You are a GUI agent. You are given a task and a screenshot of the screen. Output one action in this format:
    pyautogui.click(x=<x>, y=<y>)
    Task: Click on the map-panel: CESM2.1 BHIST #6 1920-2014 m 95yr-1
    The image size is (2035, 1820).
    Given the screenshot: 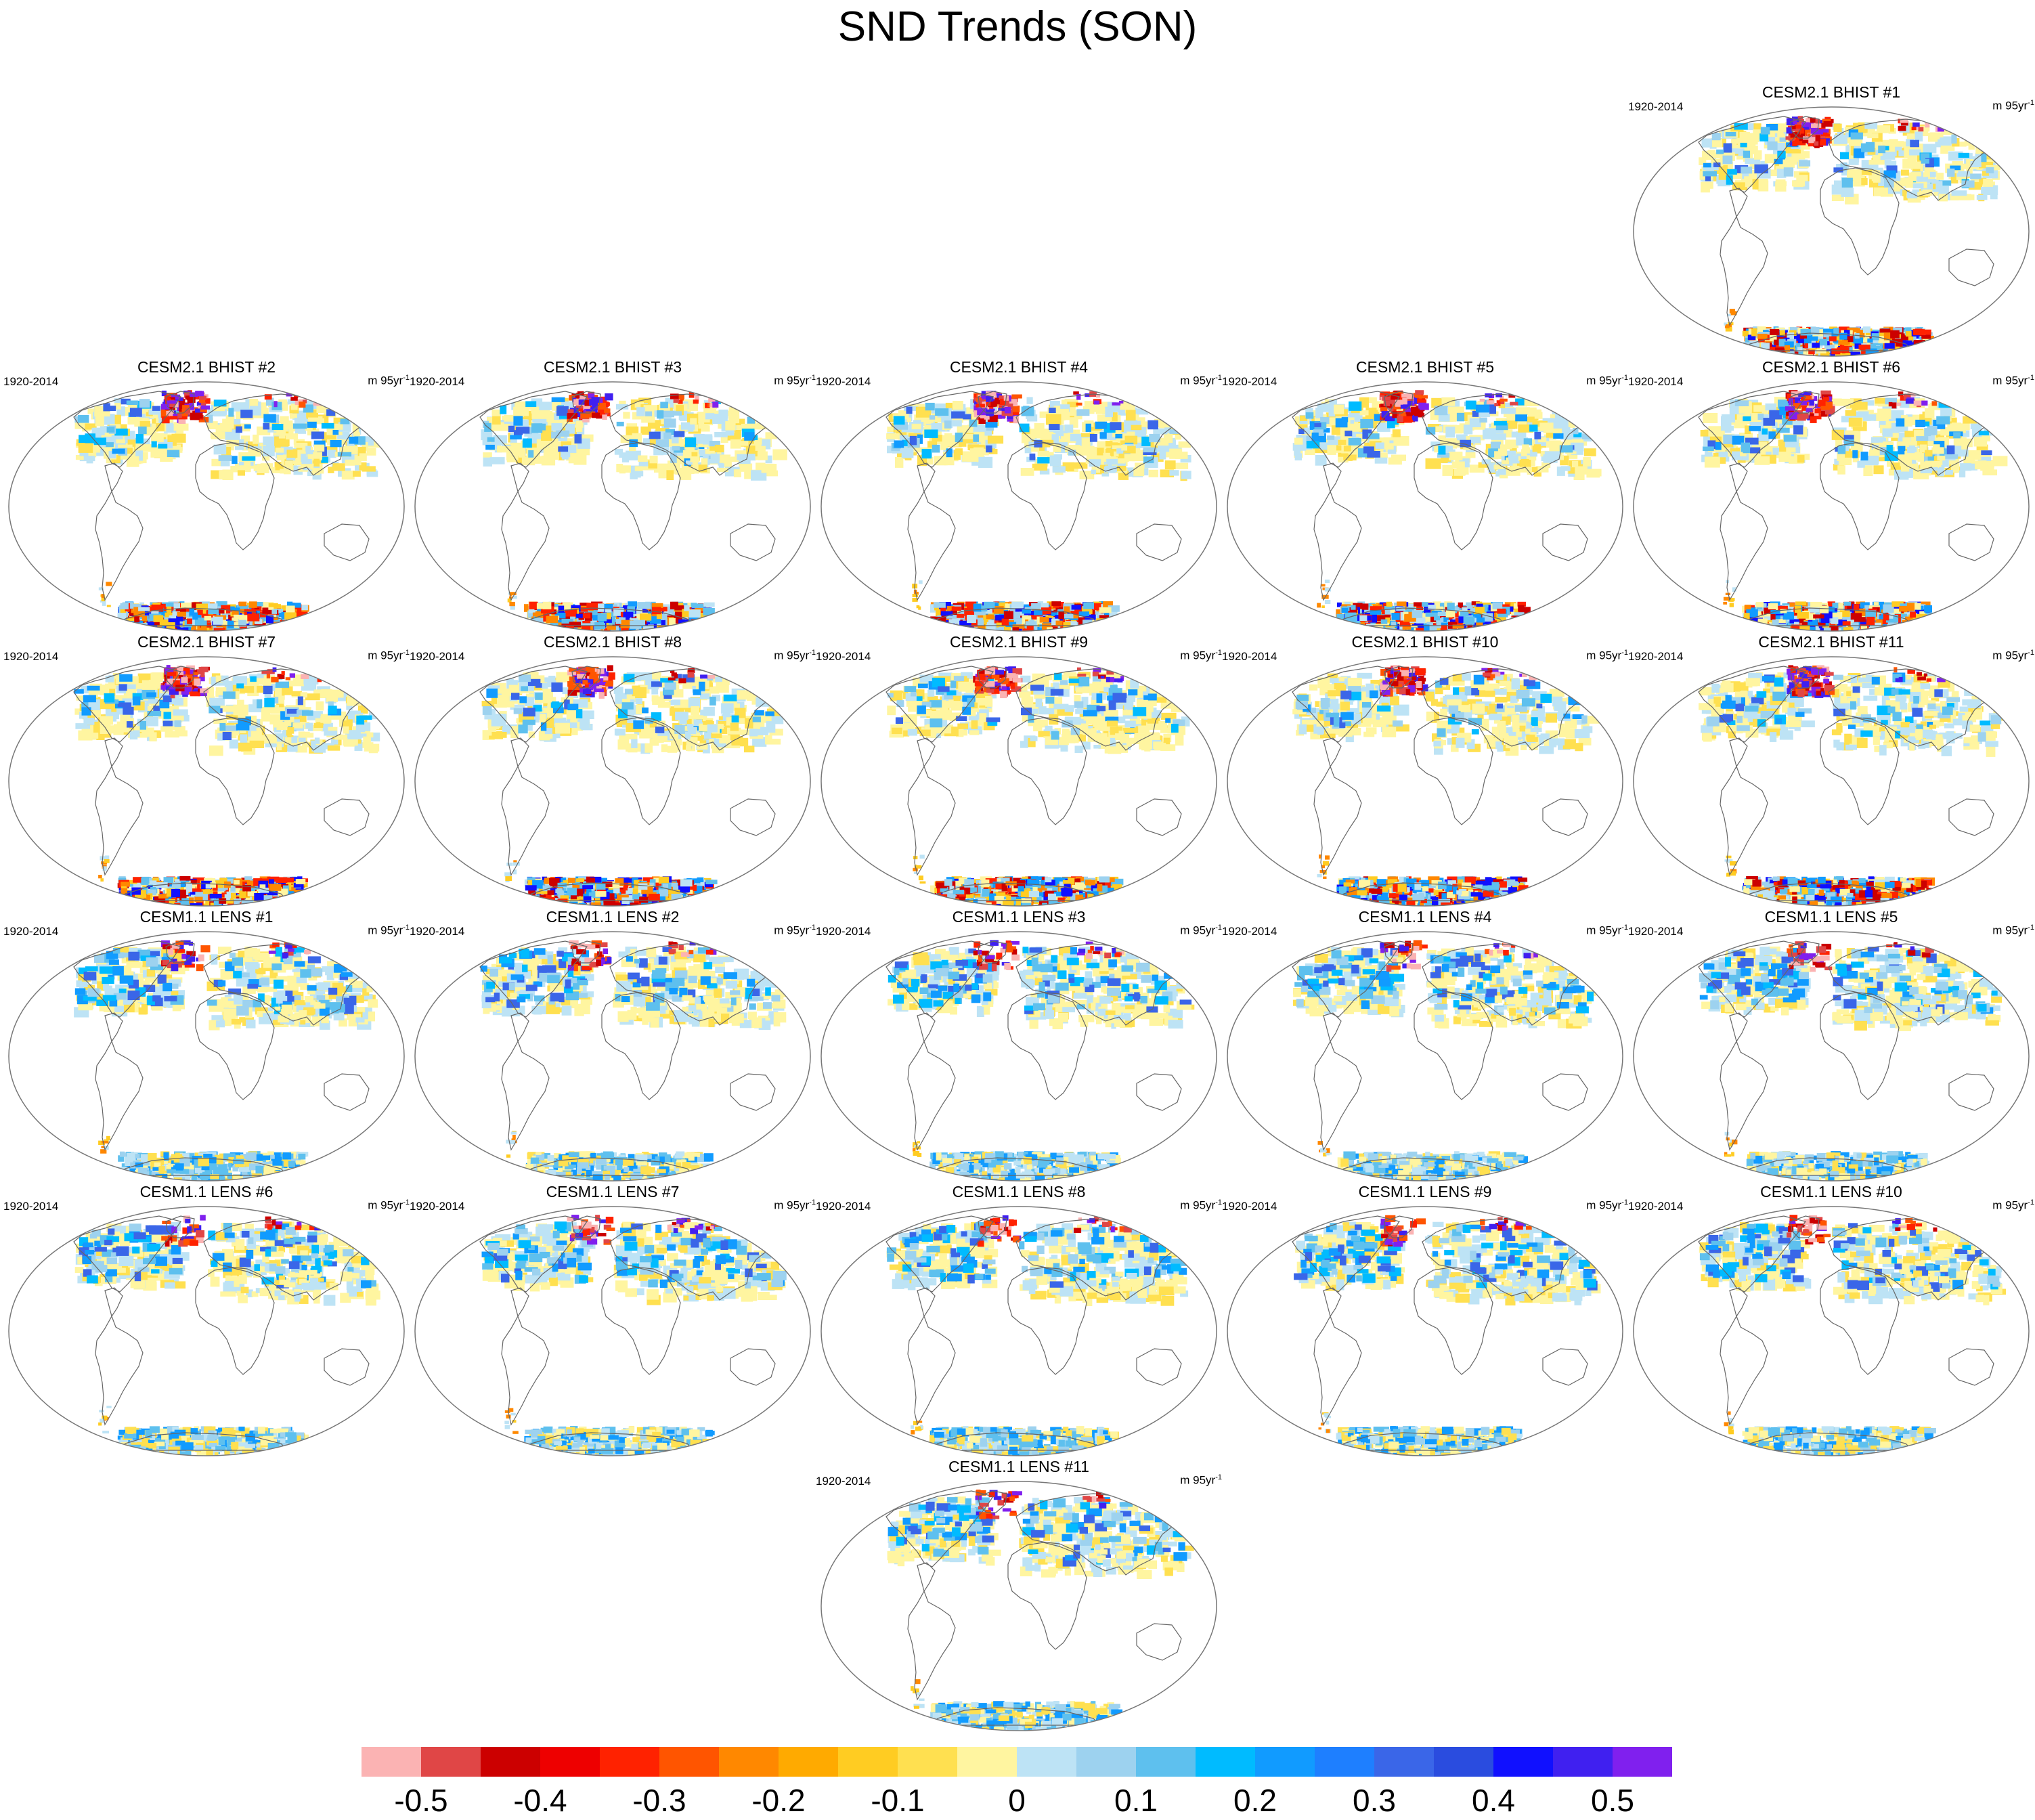 What is the action you would take?
    pyautogui.click(x=1831, y=497)
    